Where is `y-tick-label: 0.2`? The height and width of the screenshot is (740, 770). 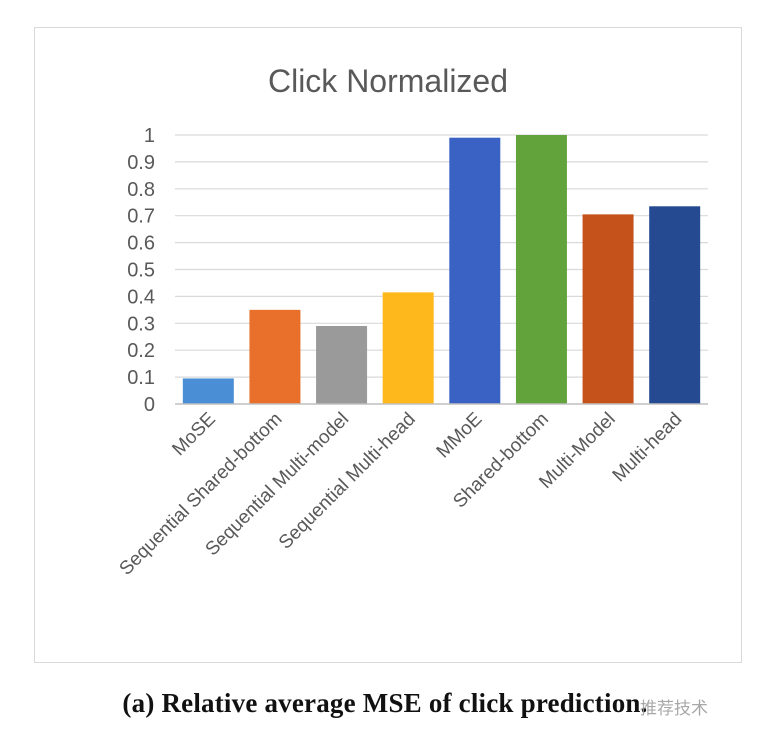
y-tick-label: 0.2 is located at coordinates (141, 351).